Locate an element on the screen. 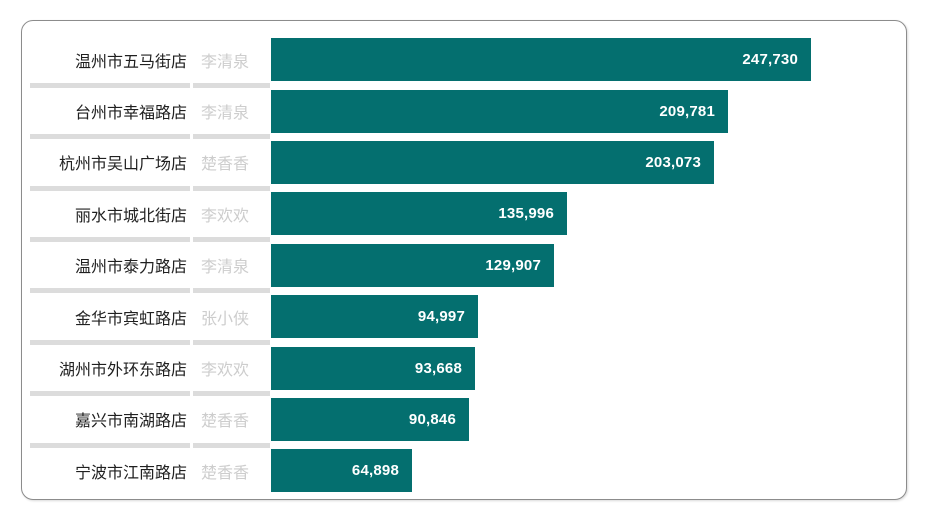 The height and width of the screenshot is (515, 925). bar-track: 94,997 is located at coordinates (588, 317).